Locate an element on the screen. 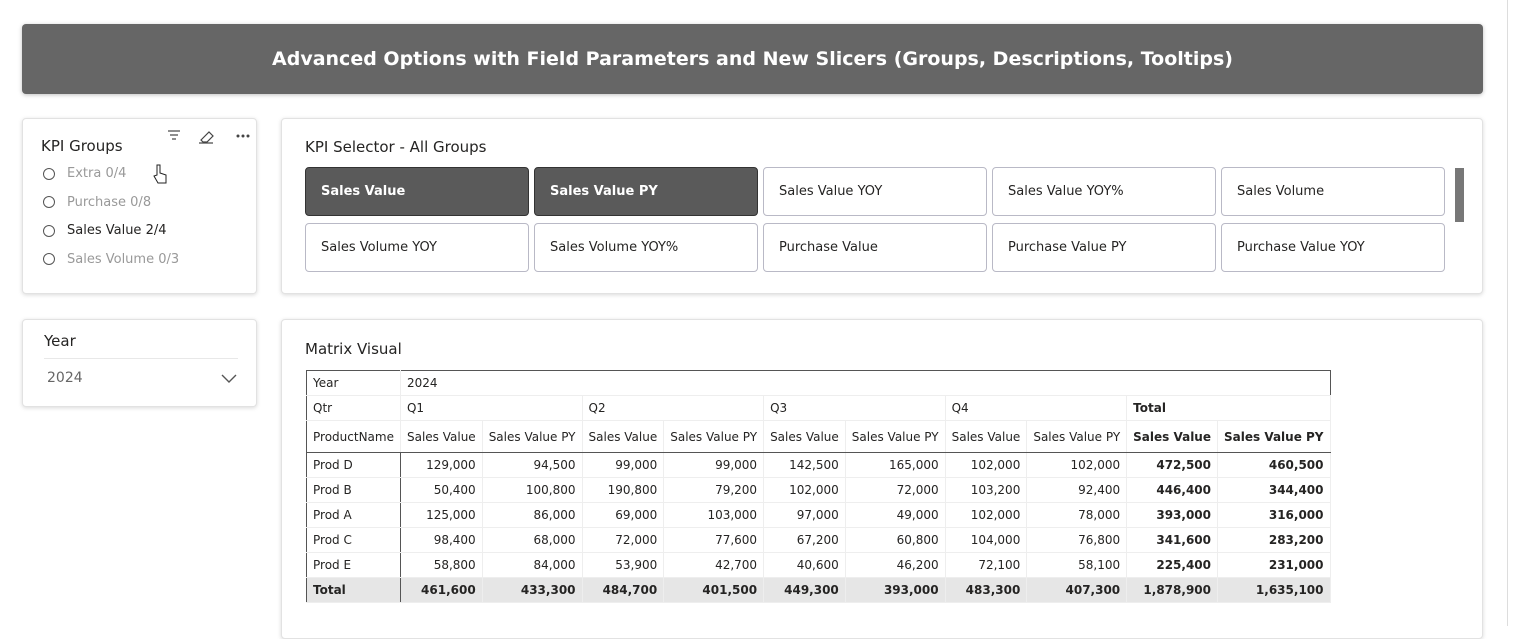 This screenshot has width=1518, height=639. kpi-button: Purchase Value is located at coordinates (875, 247).